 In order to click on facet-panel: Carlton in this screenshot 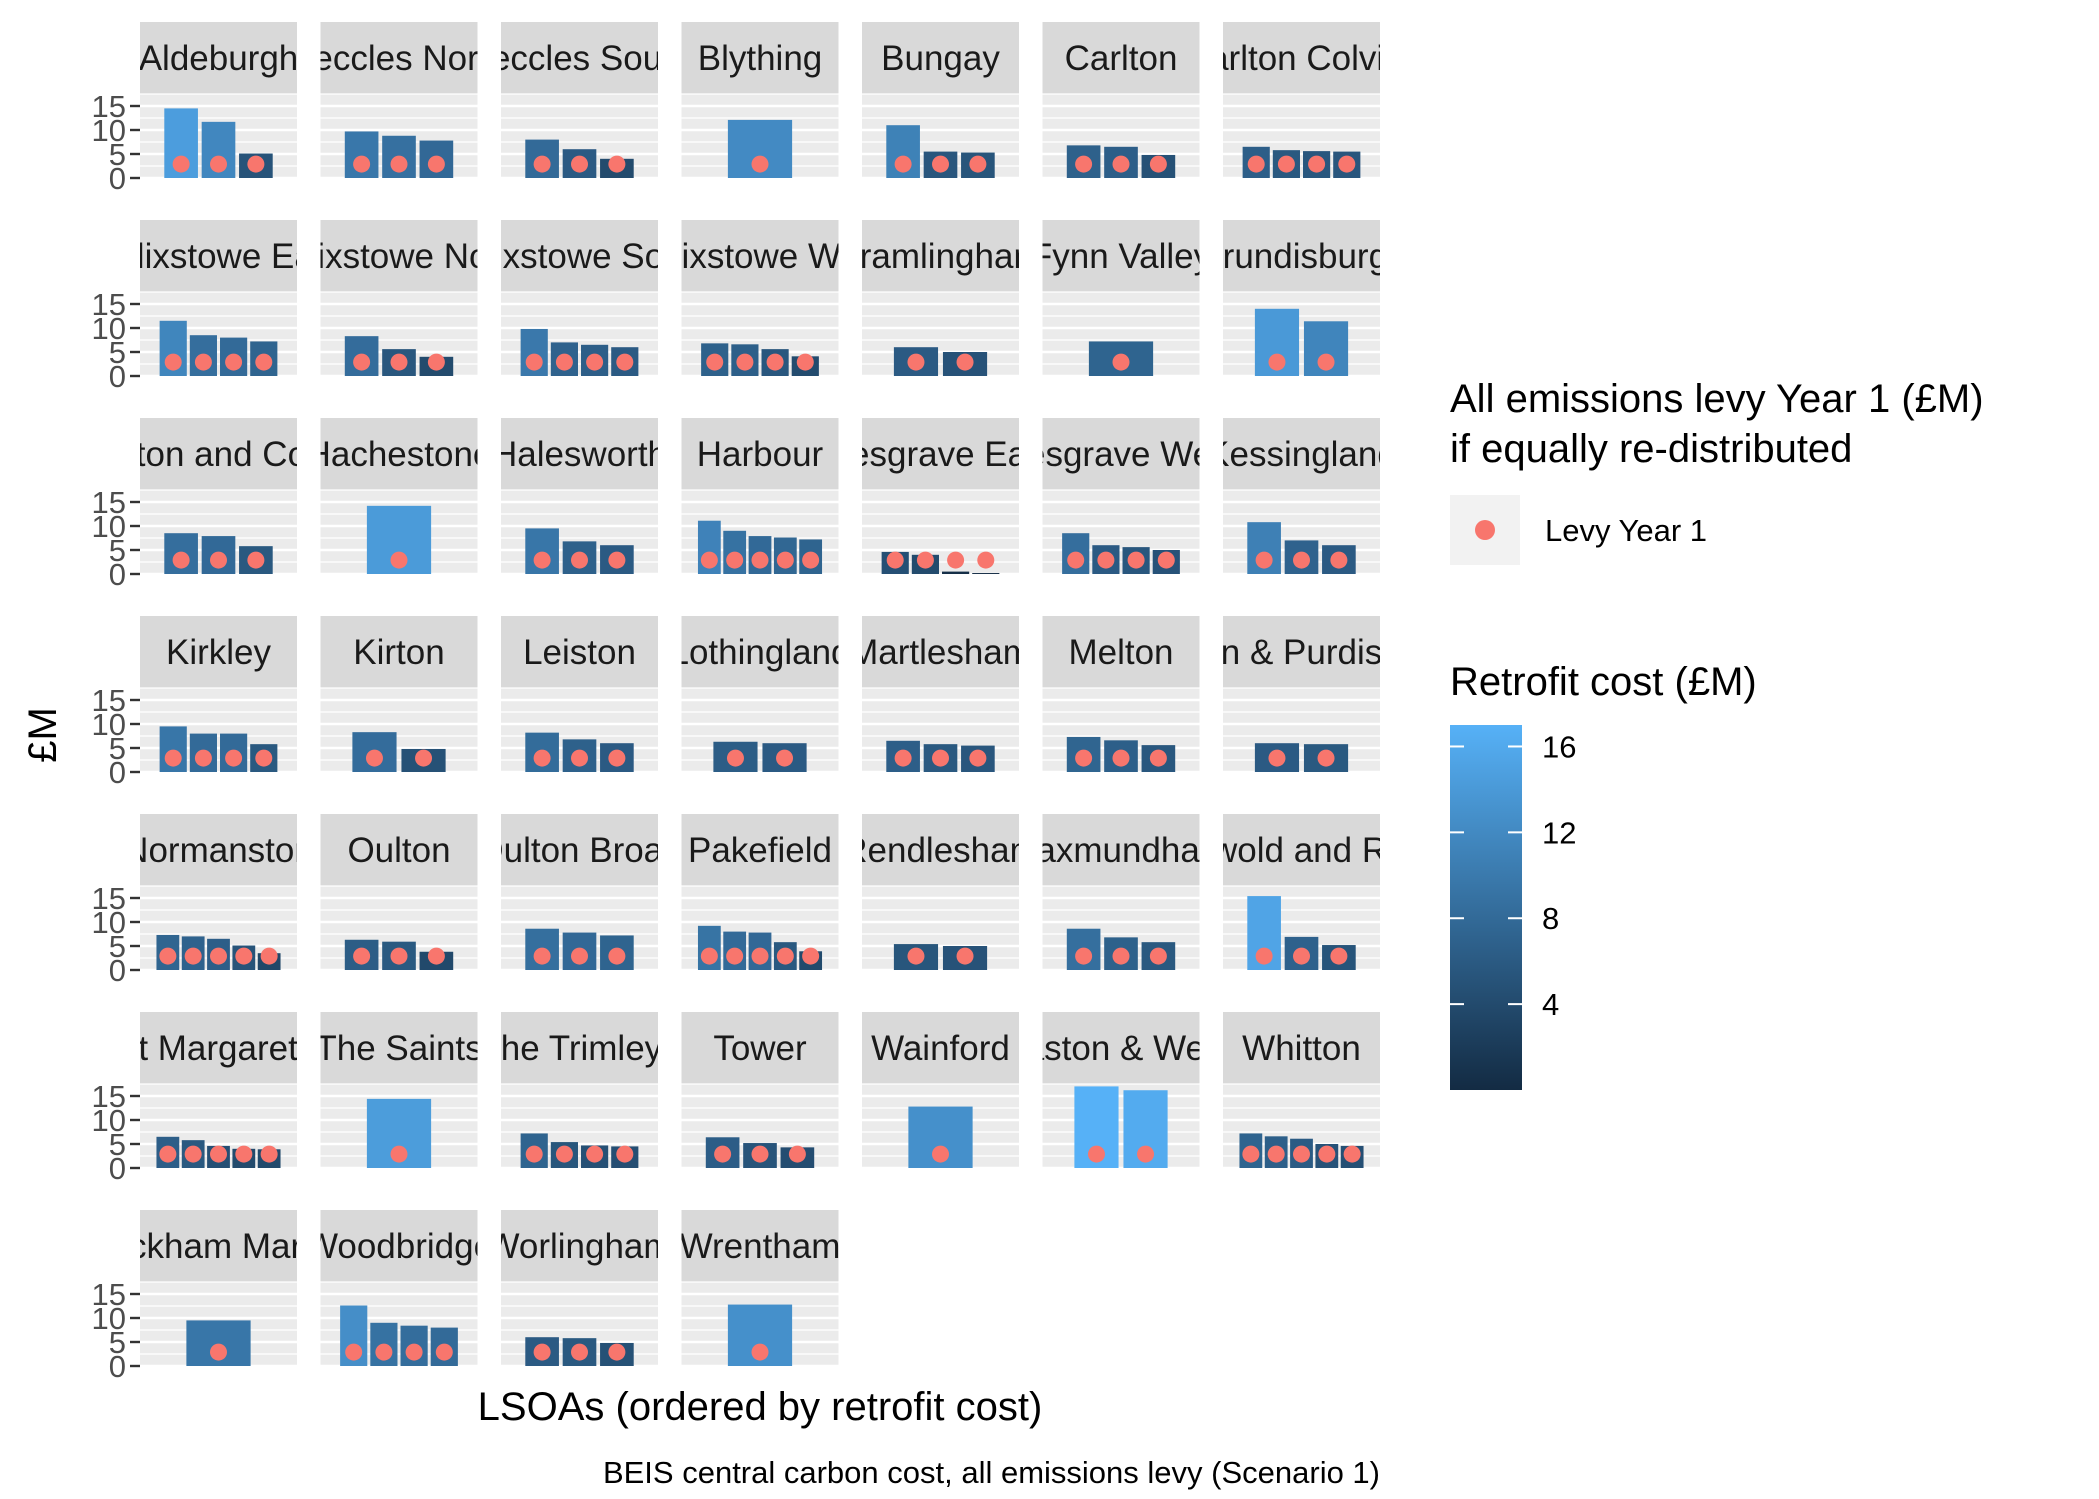, I will do `click(1121, 101)`.